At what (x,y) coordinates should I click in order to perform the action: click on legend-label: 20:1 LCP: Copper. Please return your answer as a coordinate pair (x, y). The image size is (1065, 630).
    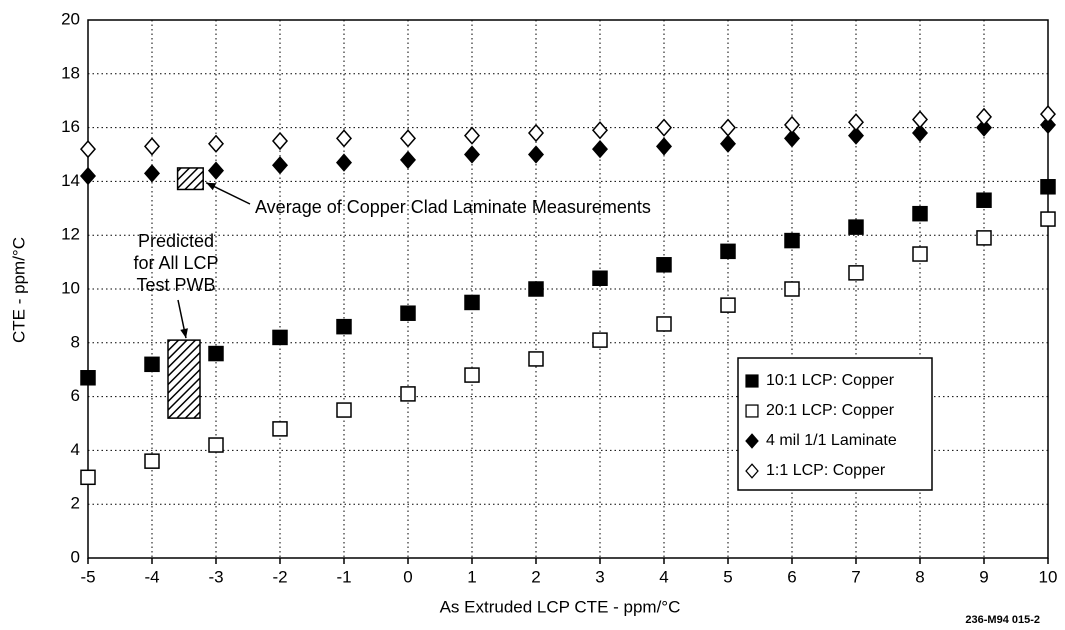
    Looking at the image, I should click on (830, 410).